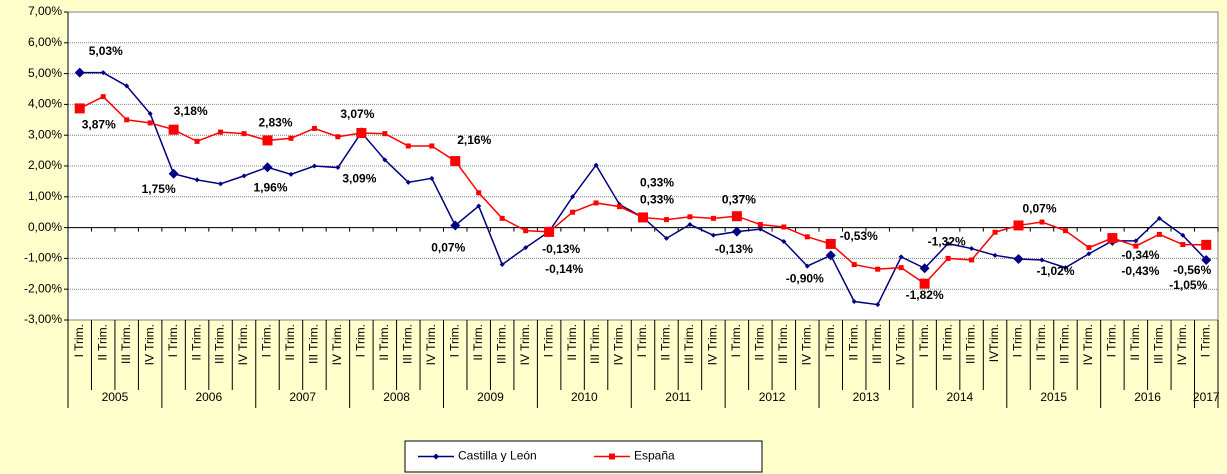  Describe the element at coordinates (357, 114) in the screenshot. I see `data-label: 3,07%` at that location.